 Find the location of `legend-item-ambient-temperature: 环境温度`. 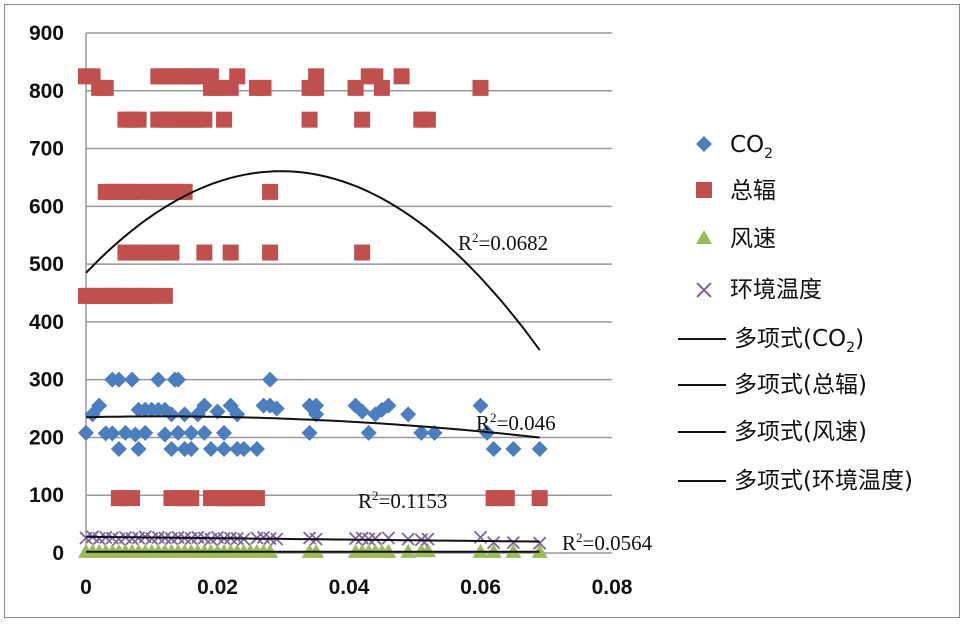

legend-item-ambient-temperature: 环境温度 is located at coordinates (759, 290).